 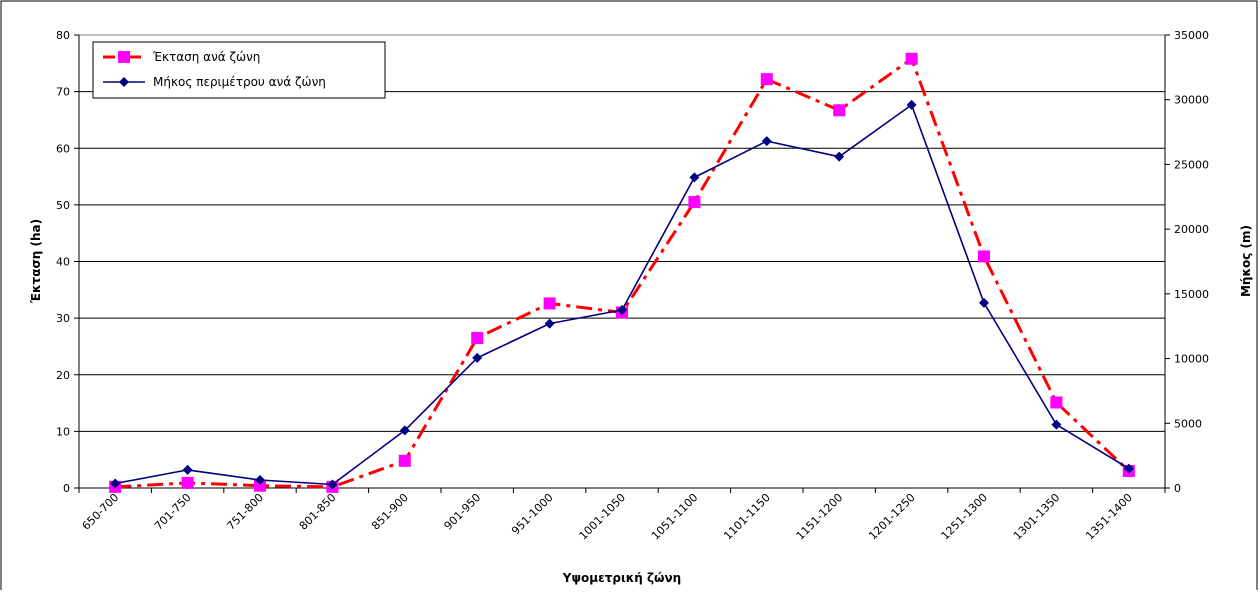 I want to click on y-tick-label: 40, so click(x=63, y=262).